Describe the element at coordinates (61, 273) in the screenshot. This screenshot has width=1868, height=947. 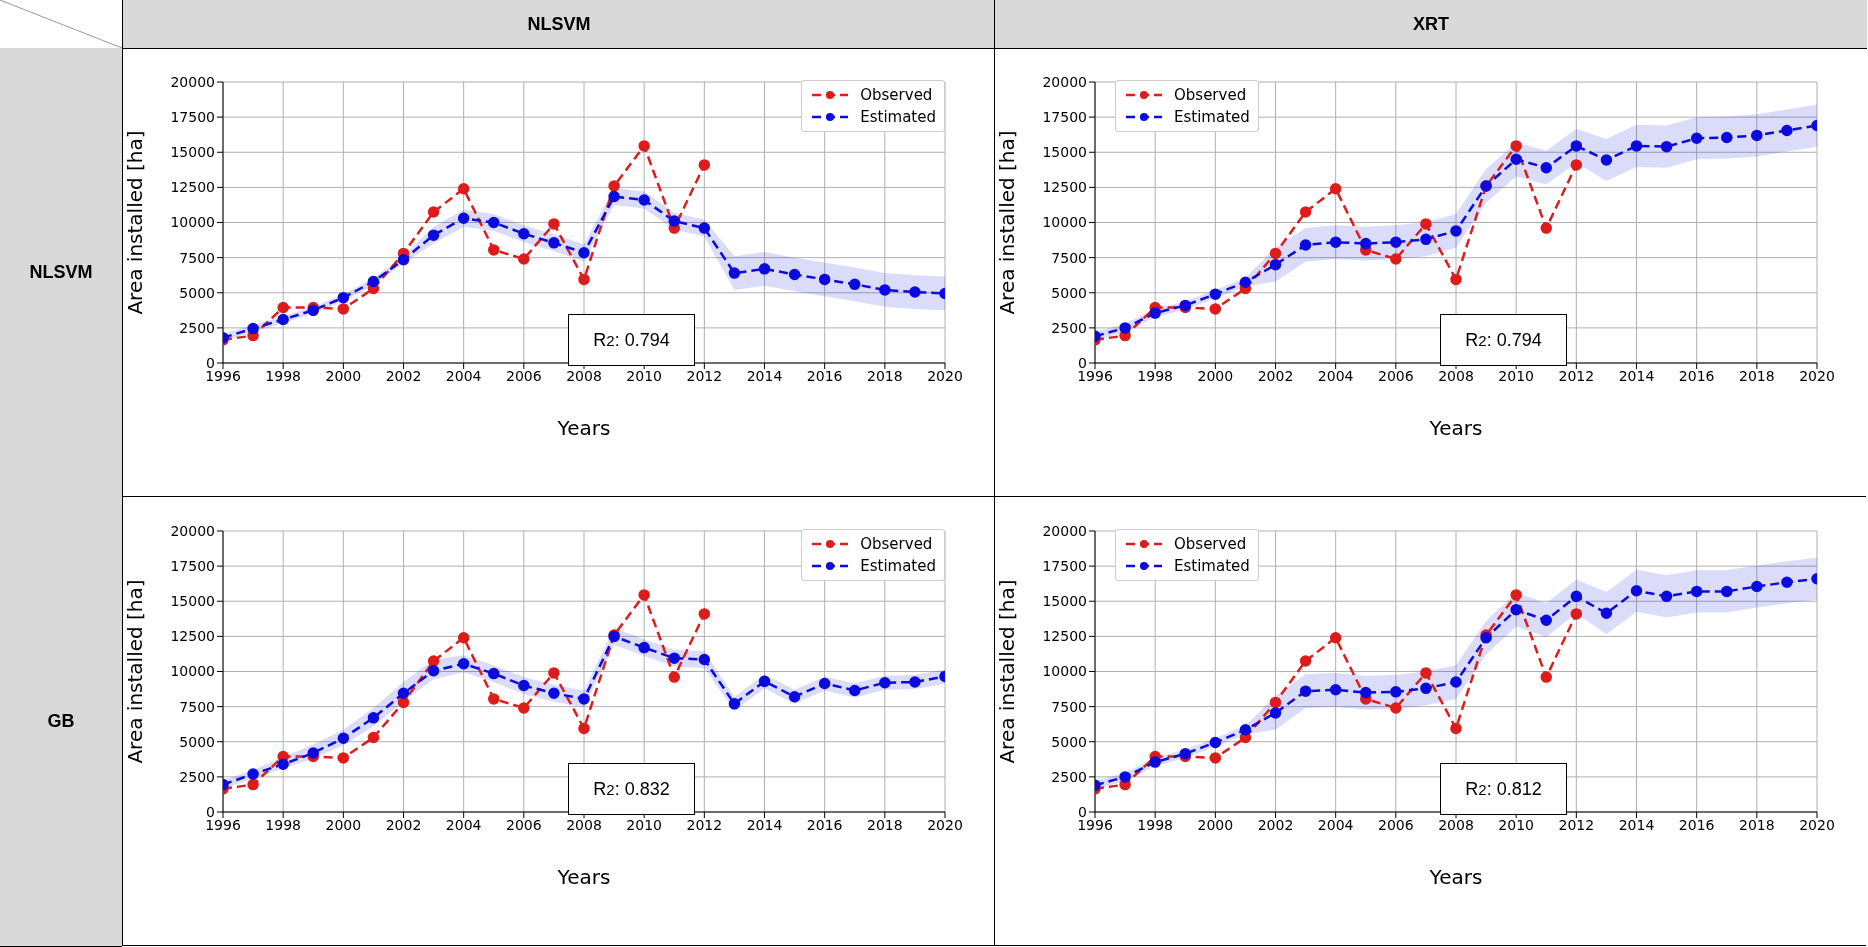
I see `text: NLSVM` at that location.